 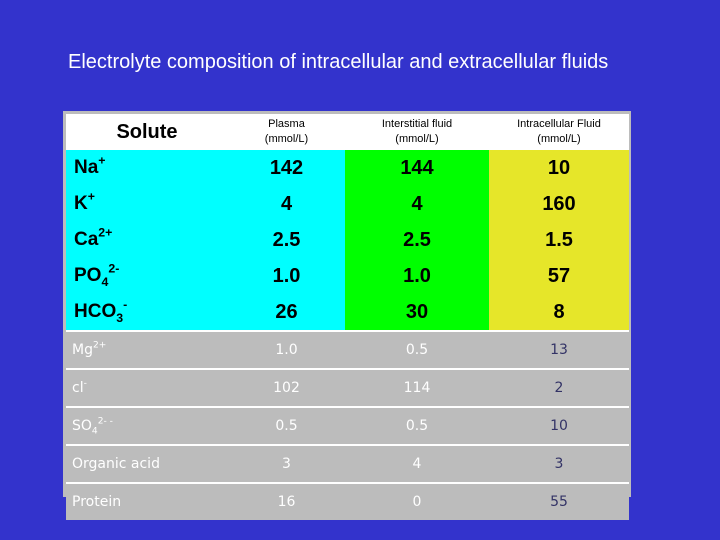 I want to click on table-row: SO42- -0.5 0.5 10, so click(x=347, y=425).